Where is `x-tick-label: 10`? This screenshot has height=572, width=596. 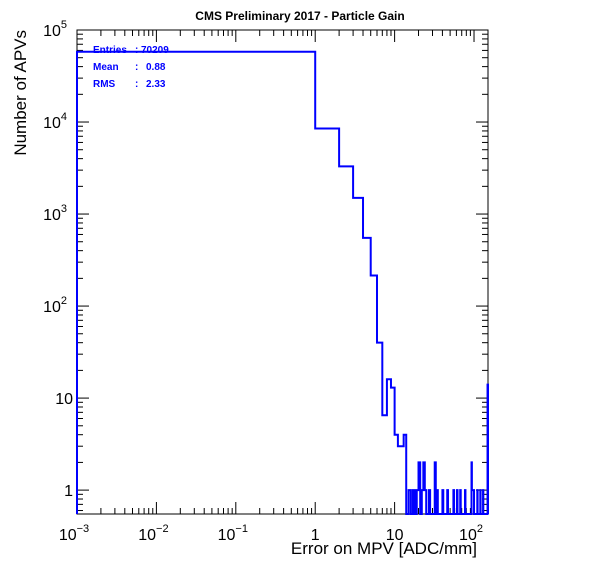 x-tick-label: 10 is located at coordinates (395, 535).